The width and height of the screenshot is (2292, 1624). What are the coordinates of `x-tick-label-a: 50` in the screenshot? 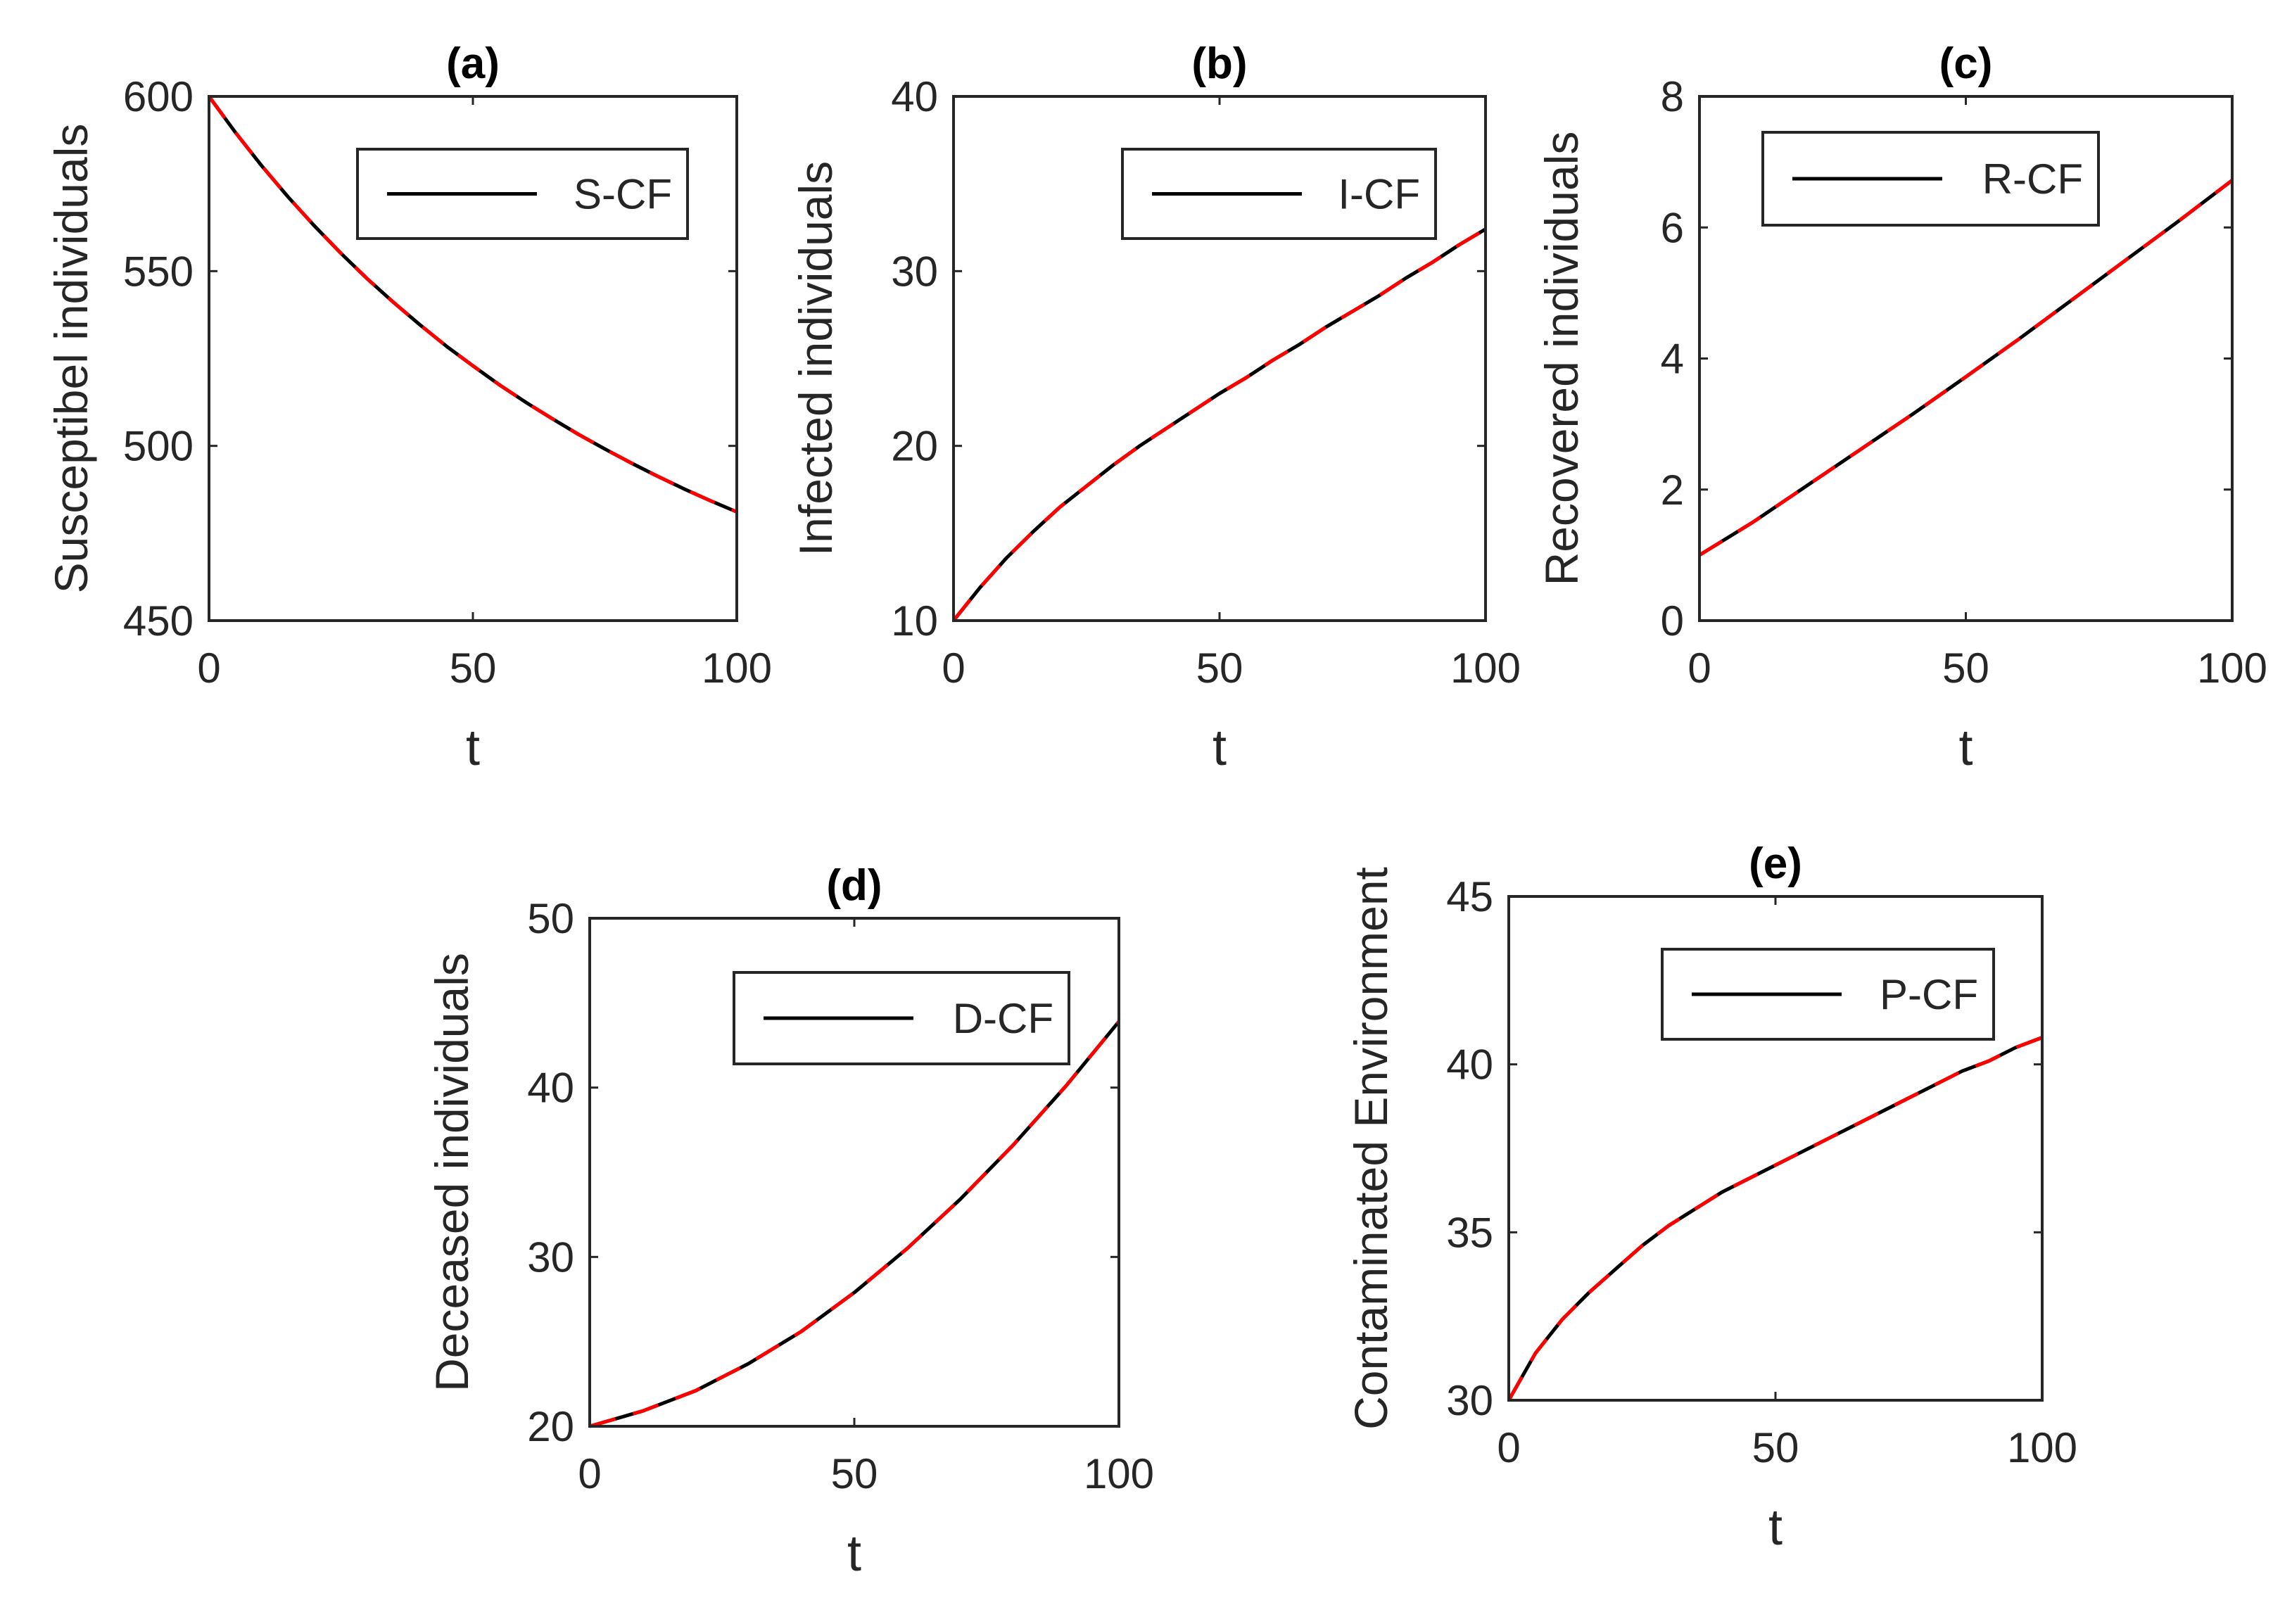 It's located at (473, 668).